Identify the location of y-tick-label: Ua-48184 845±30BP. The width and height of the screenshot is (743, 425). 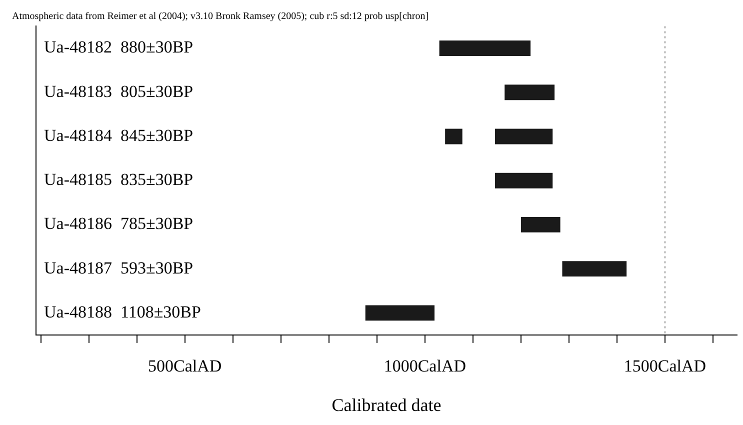
(119, 135).